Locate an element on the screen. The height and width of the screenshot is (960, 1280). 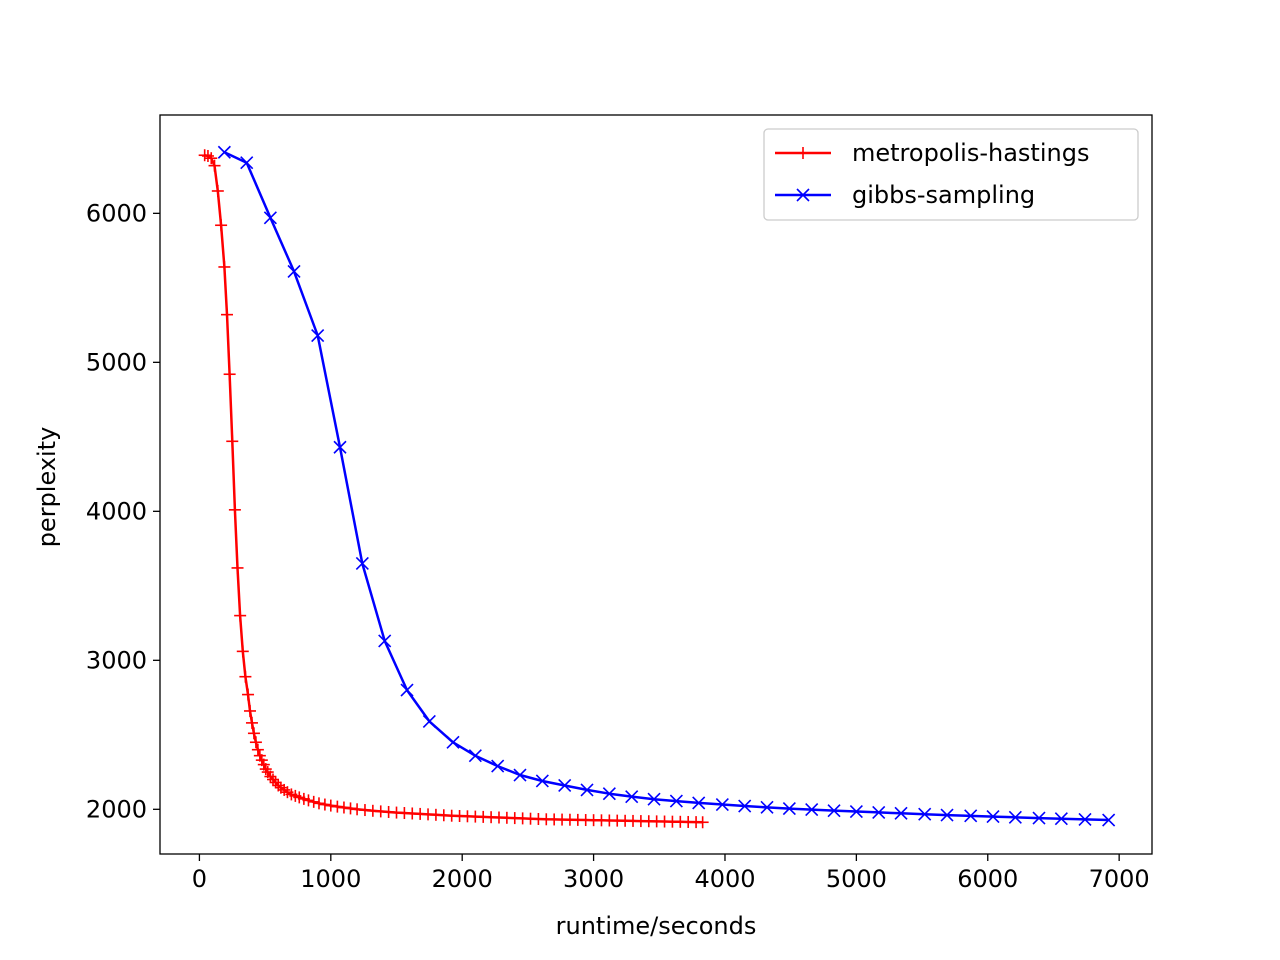
x-tick-label-0: 0 is located at coordinates (199, 879).